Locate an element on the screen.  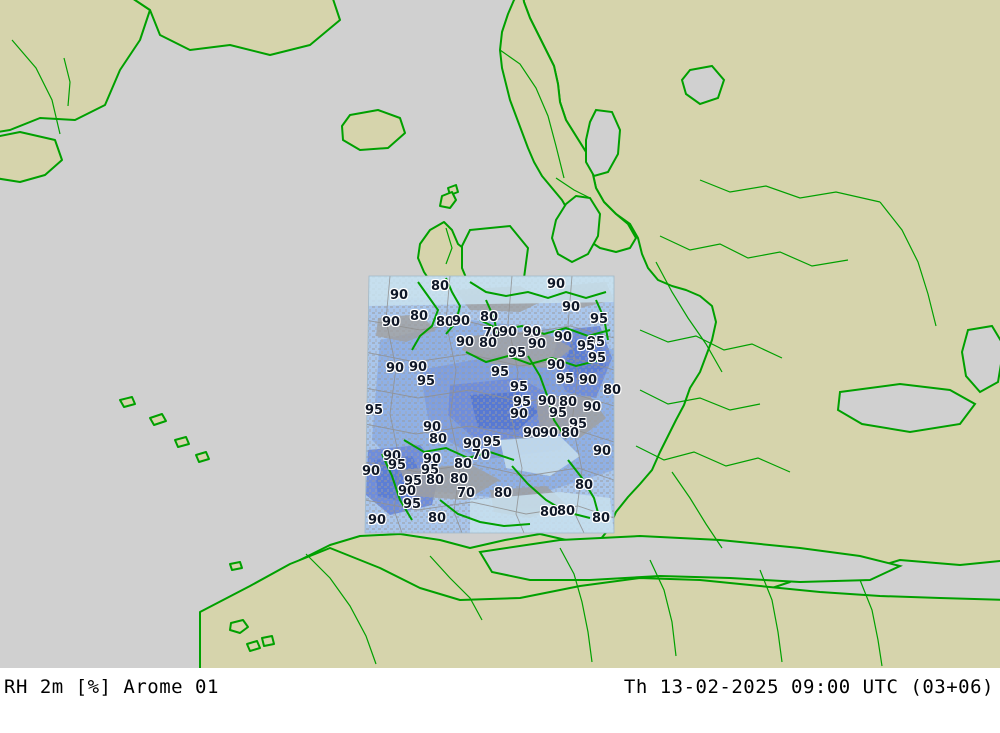
landmass-scandinavia is located at coordinates (568, 126).